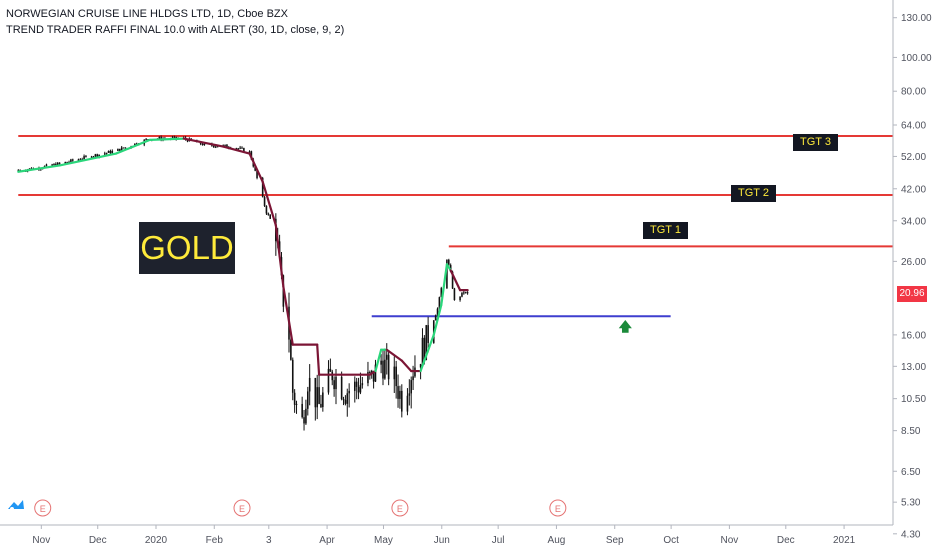  What do you see at coordinates (16, 505) in the screenshot?
I see `tradingview-logo-icon` at bounding box center [16, 505].